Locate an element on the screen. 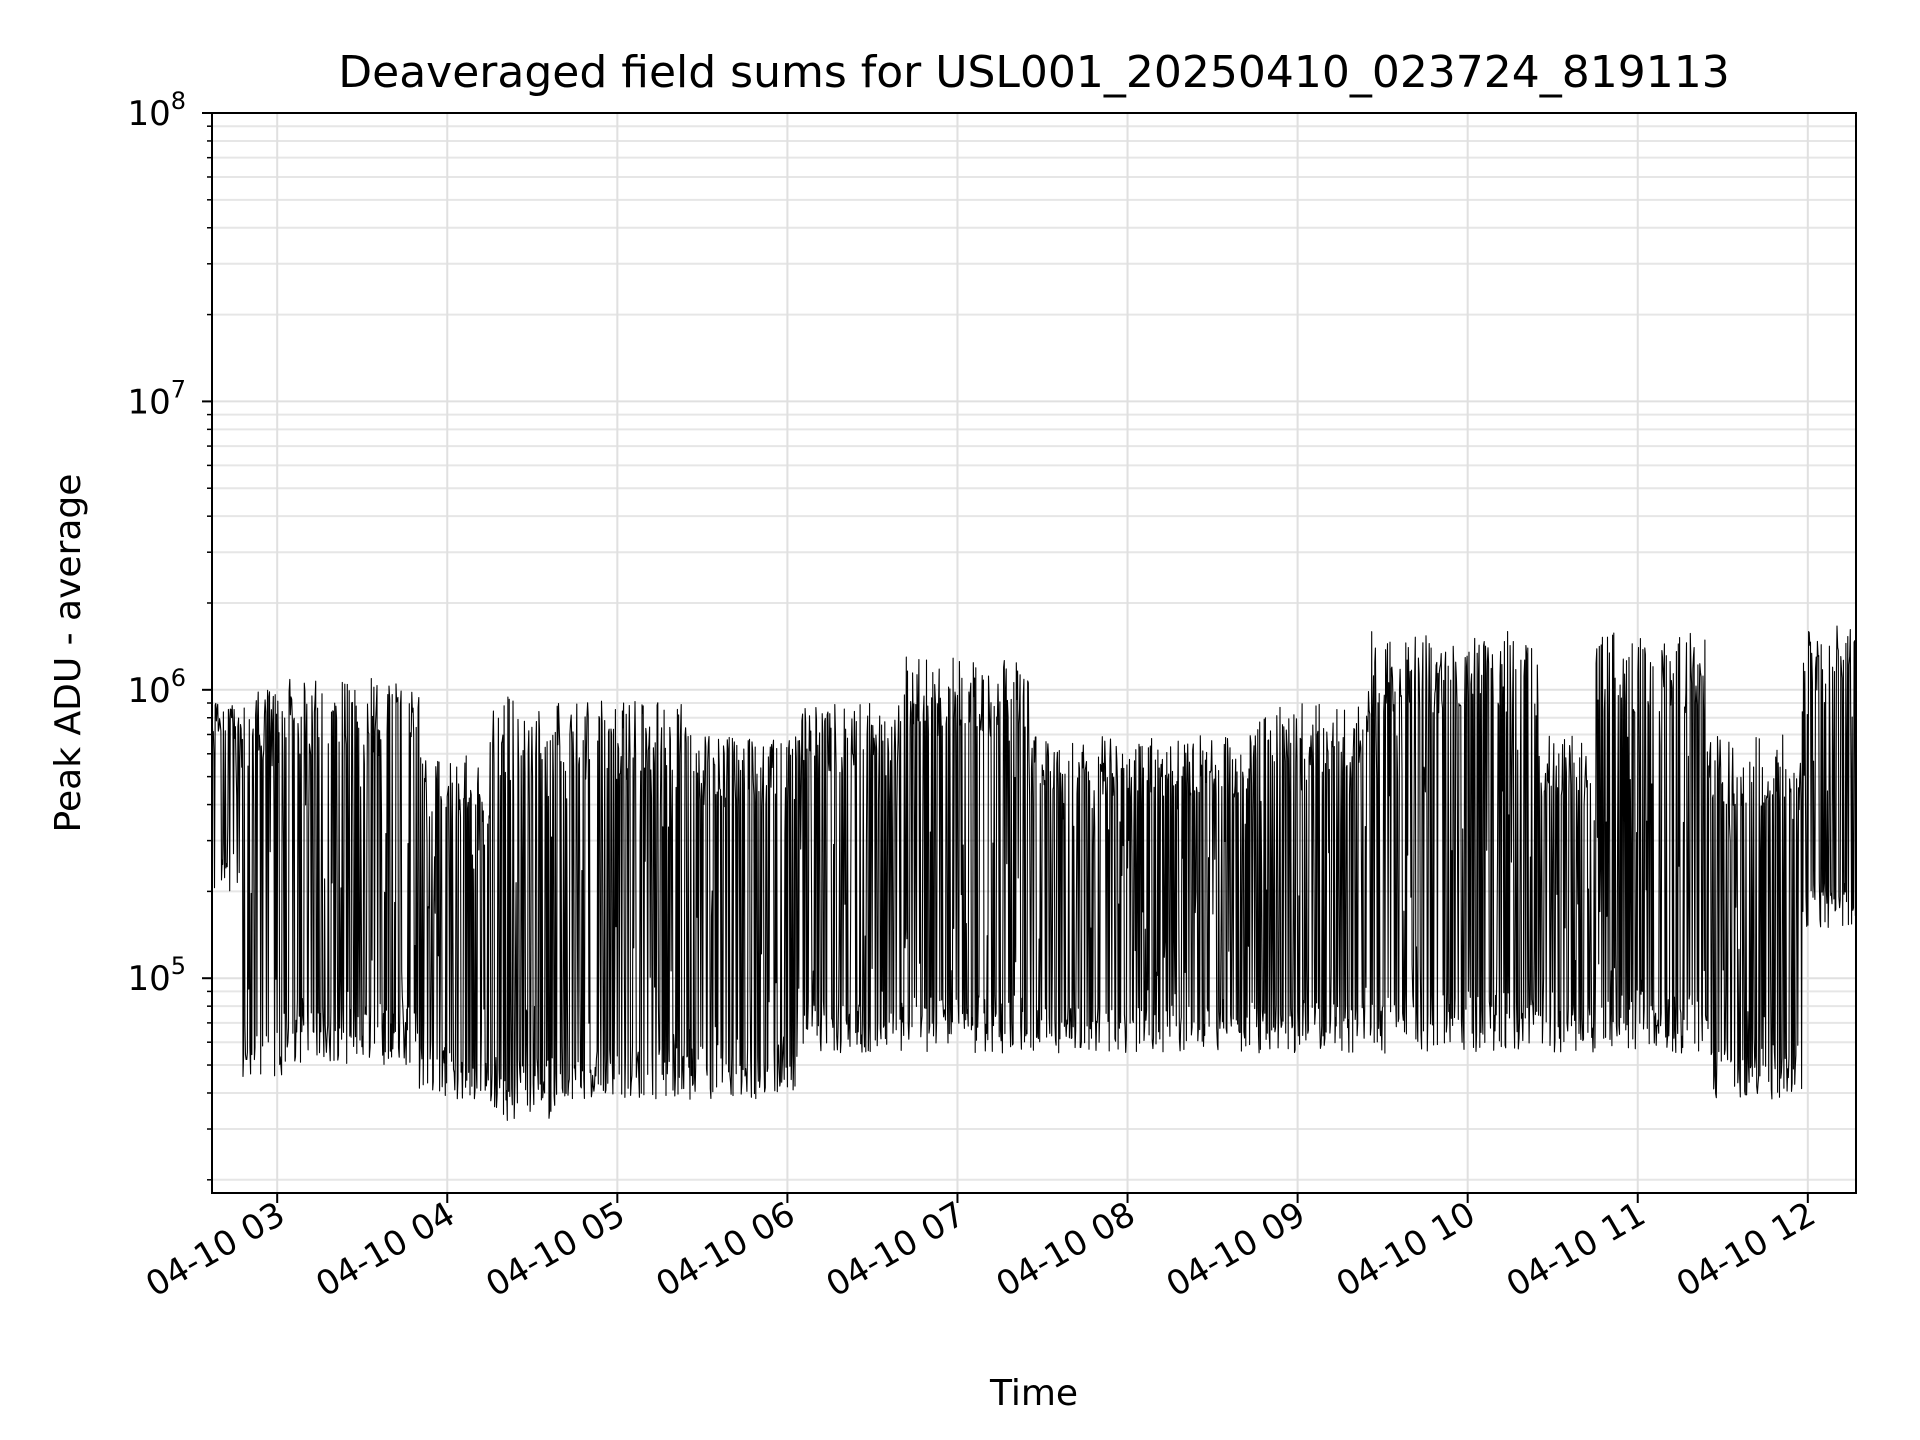  y-tick-label: 10⁶ is located at coordinates (156, 687).